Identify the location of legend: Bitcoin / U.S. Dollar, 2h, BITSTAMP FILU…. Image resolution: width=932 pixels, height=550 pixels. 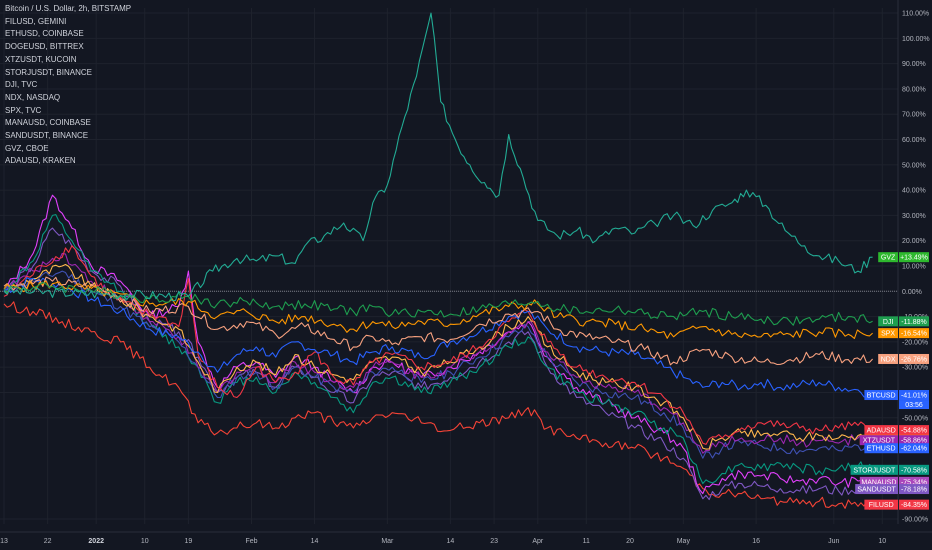
(68, 85).